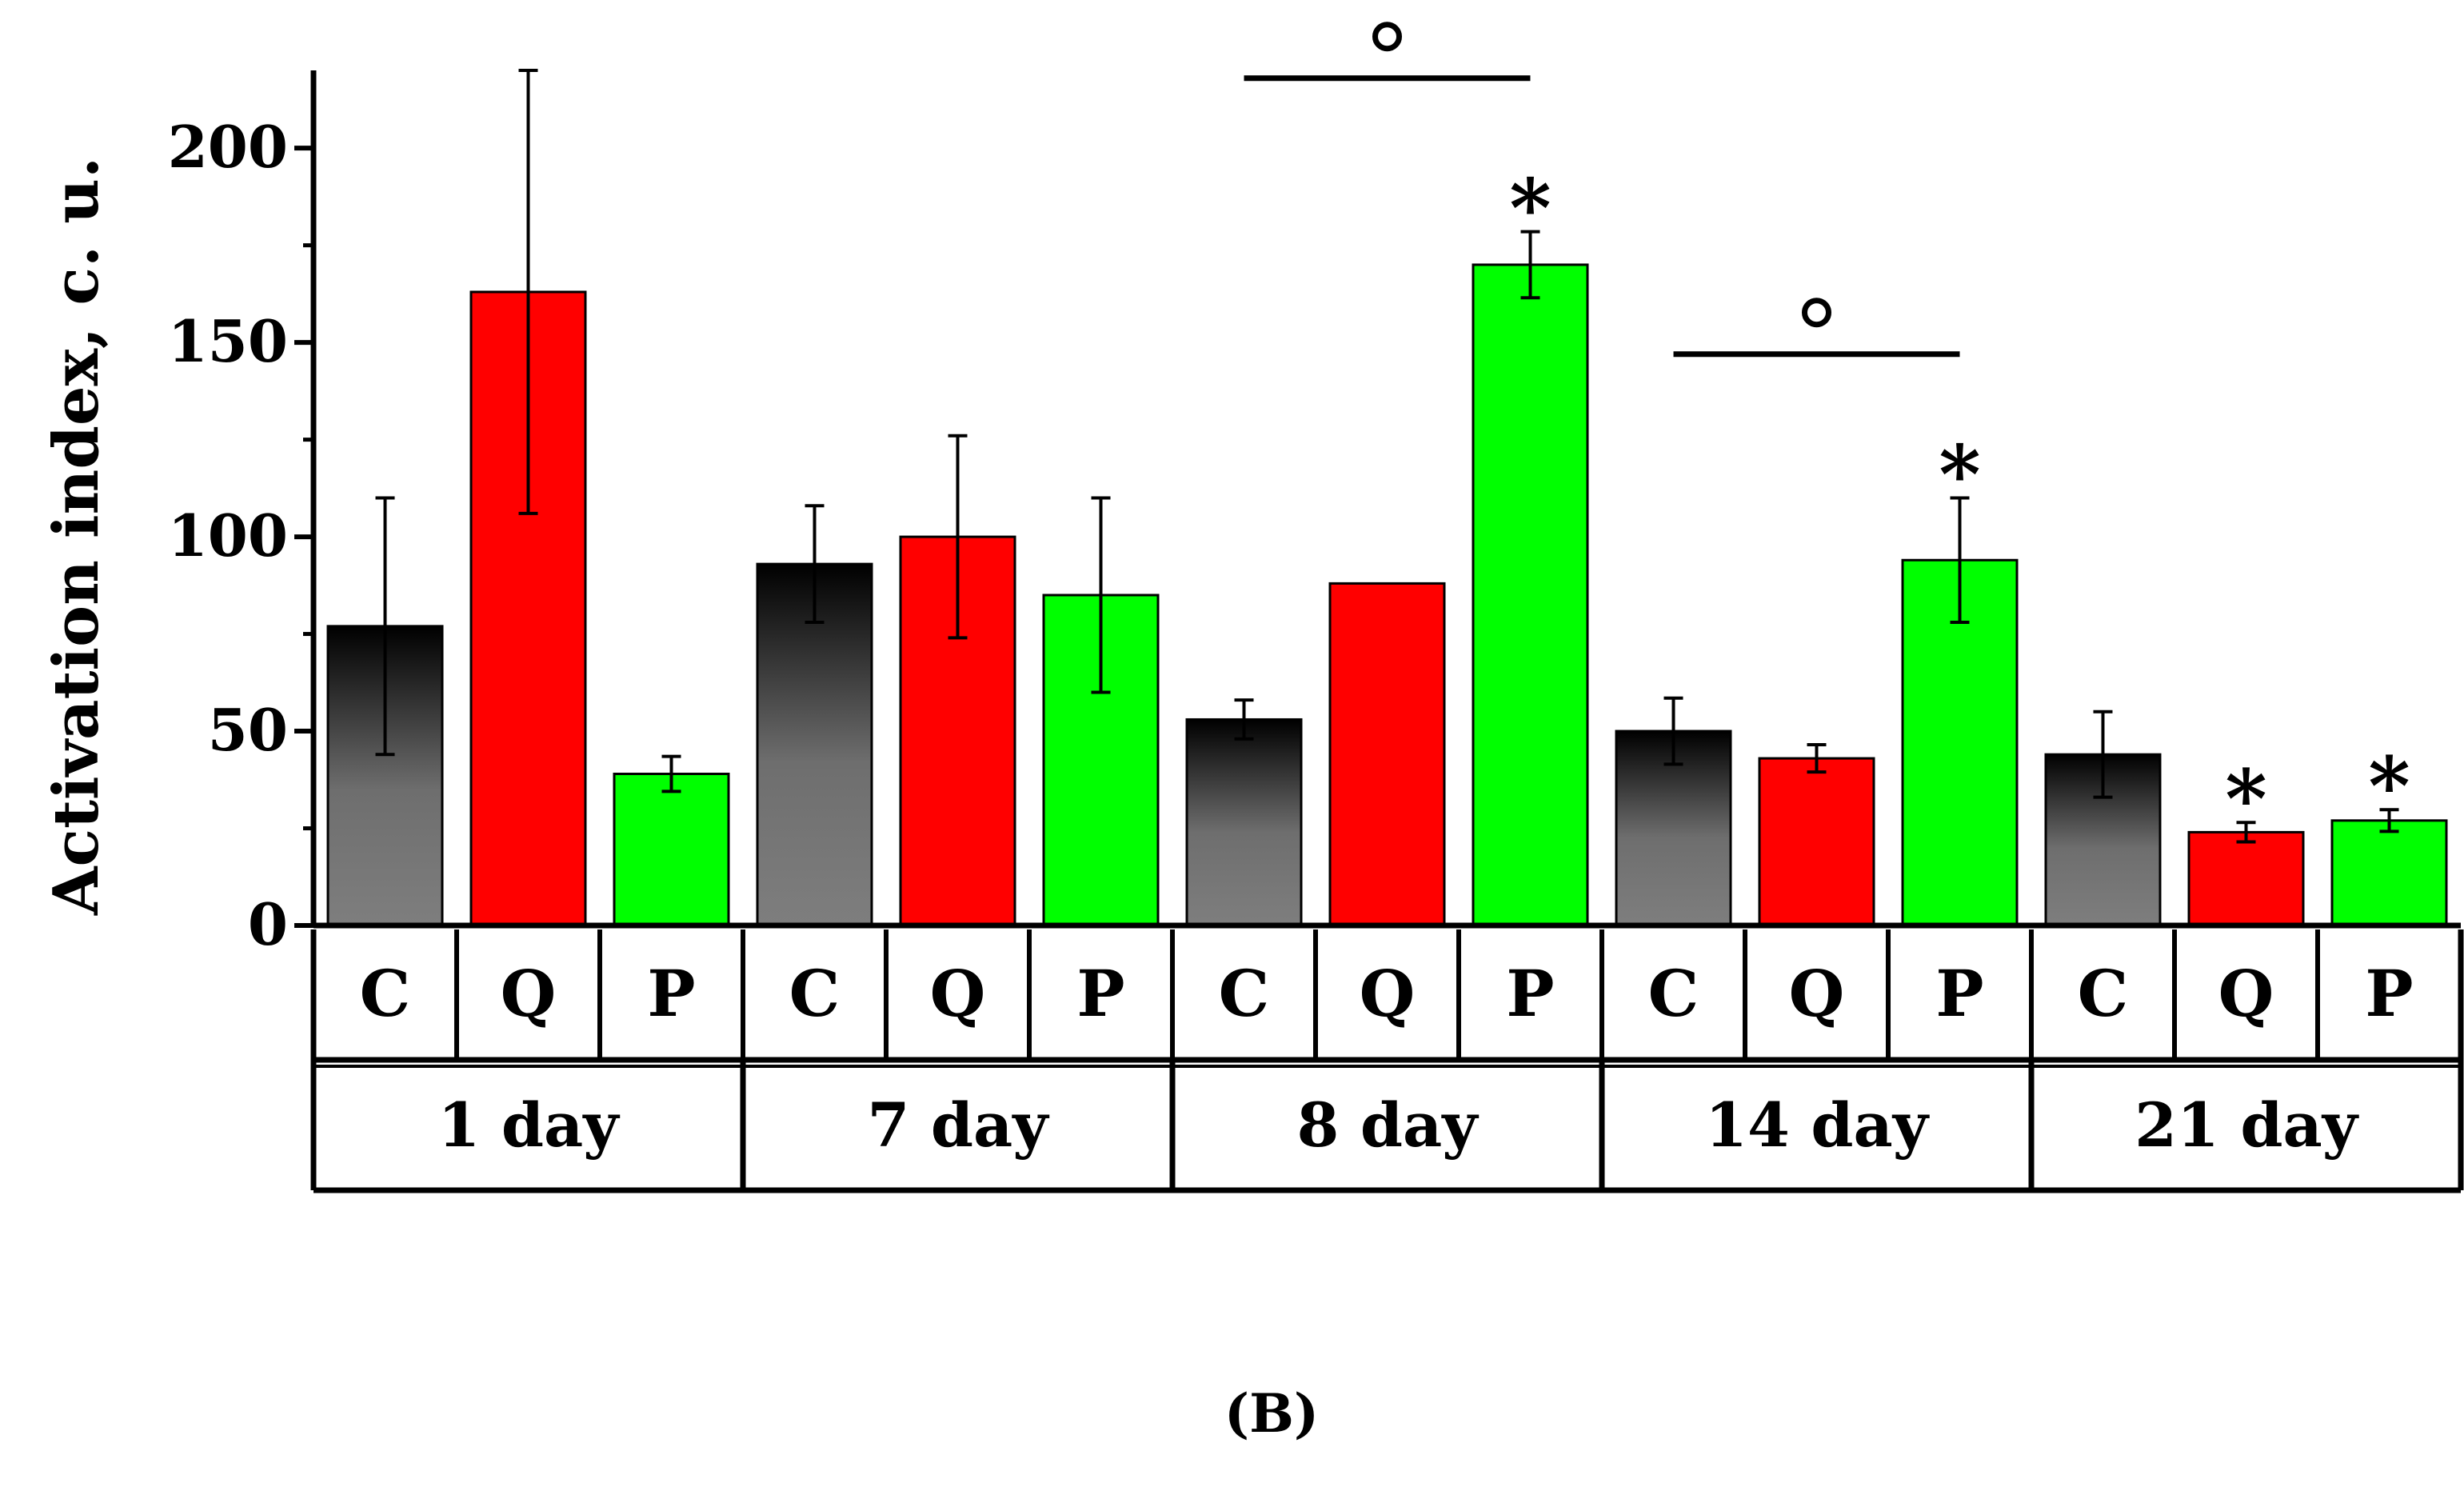 This screenshot has height=1495, width=2464. I want to click on bar-1day-P, so click(671, 849).